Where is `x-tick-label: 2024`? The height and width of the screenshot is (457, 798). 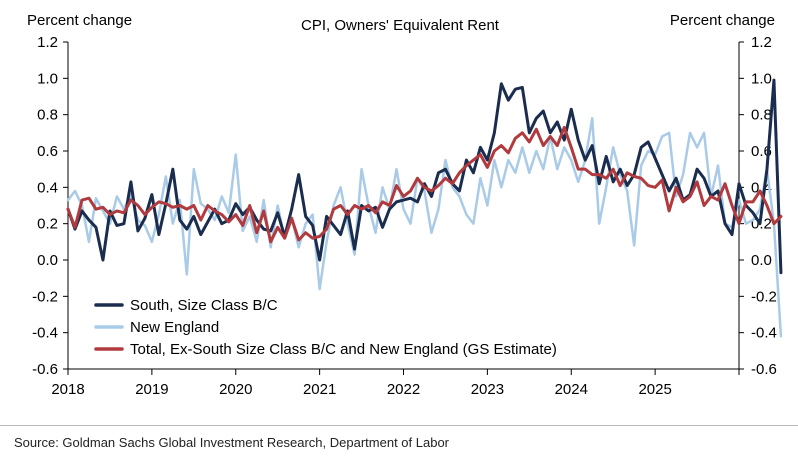 x-tick-label: 2024 is located at coordinates (571, 389).